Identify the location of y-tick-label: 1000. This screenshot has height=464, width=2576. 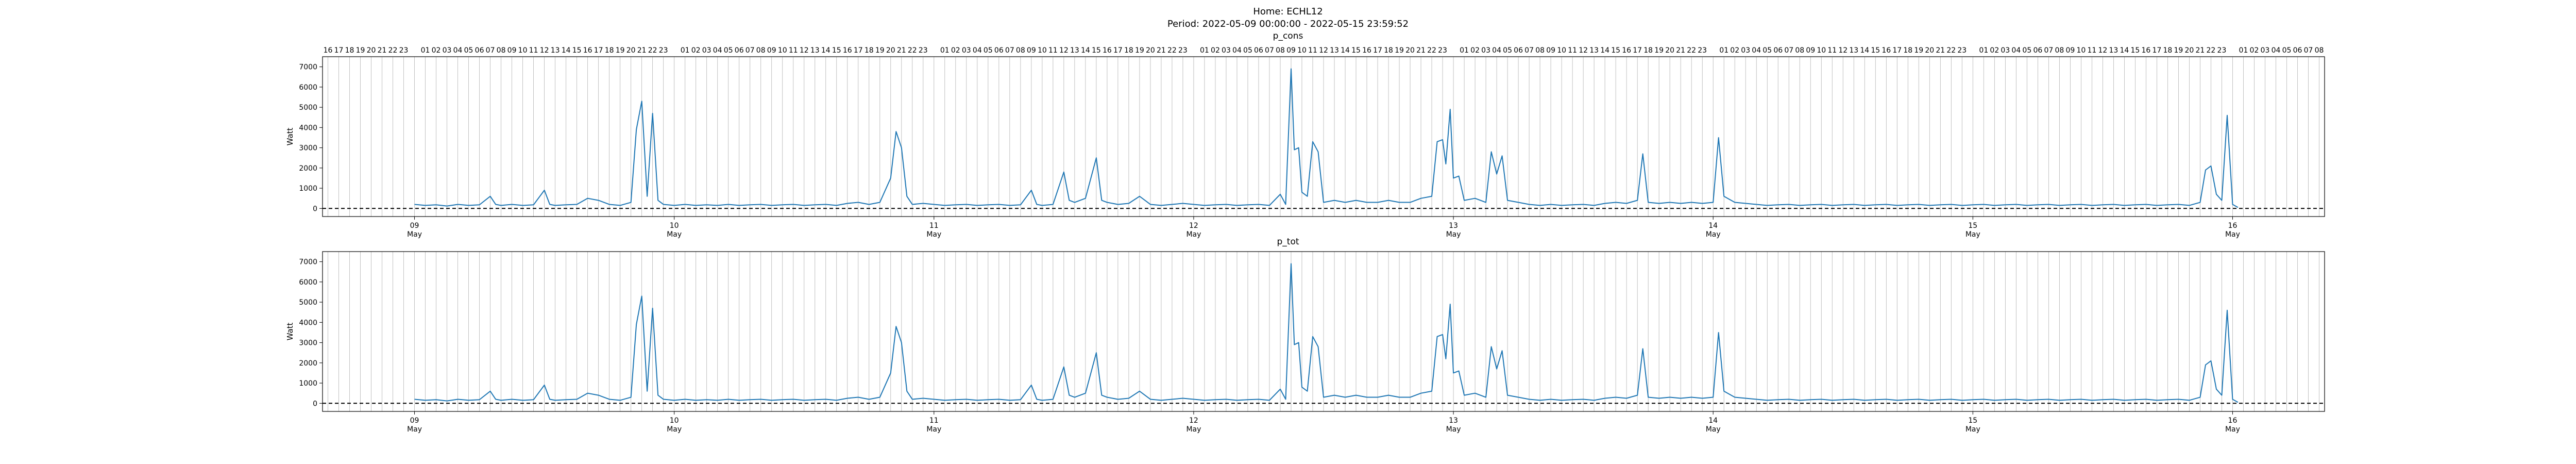
(308, 383).